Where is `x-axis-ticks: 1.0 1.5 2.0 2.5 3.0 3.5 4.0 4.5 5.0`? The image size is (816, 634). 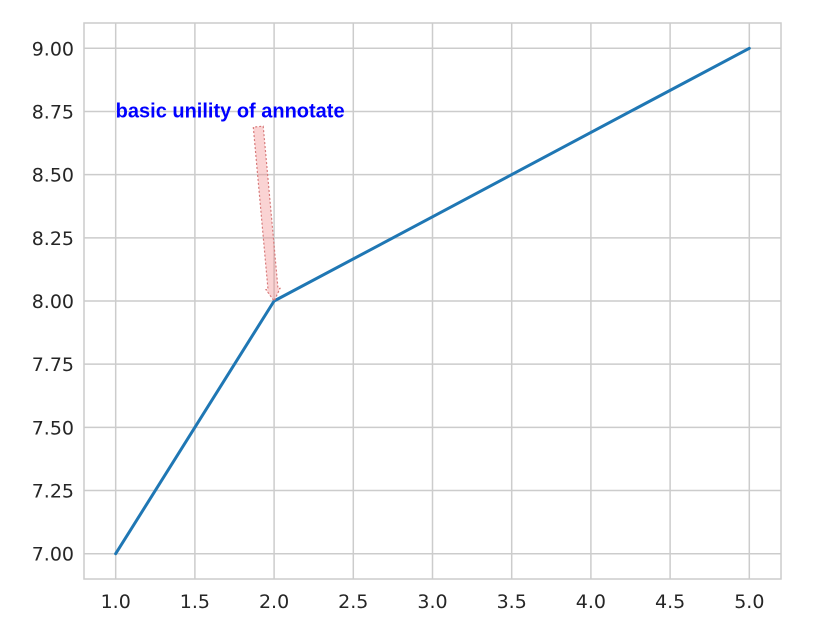
x-axis-ticks: 1.0 1.5 2.0 2.5 3.0 3.5 4.0 4.5 5.0 is located at coordinates (433, 602).